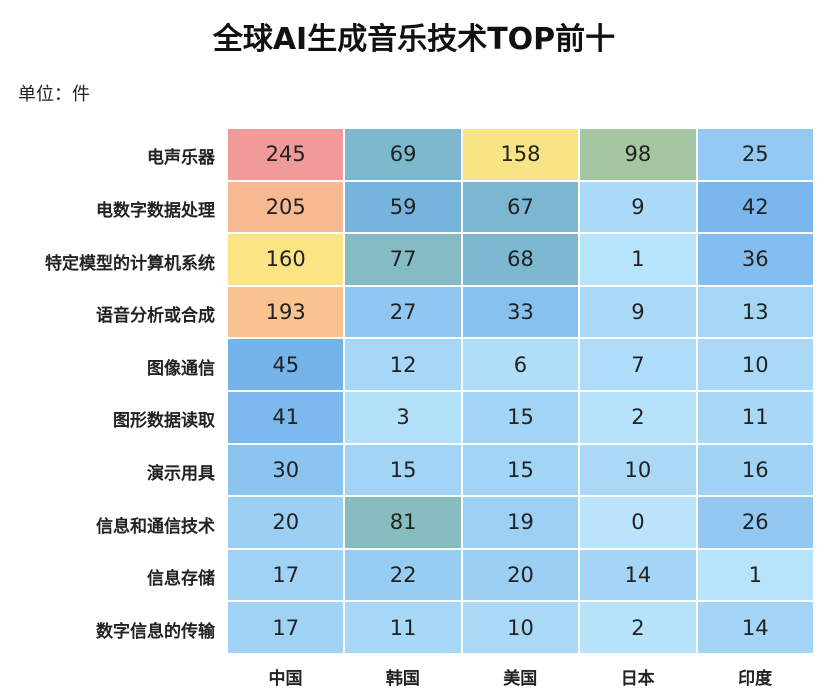  What do you see at coordinates (403, 207) in the screenshot?
I see `heatmap-cell: 59` at bounding box center [403, 207].